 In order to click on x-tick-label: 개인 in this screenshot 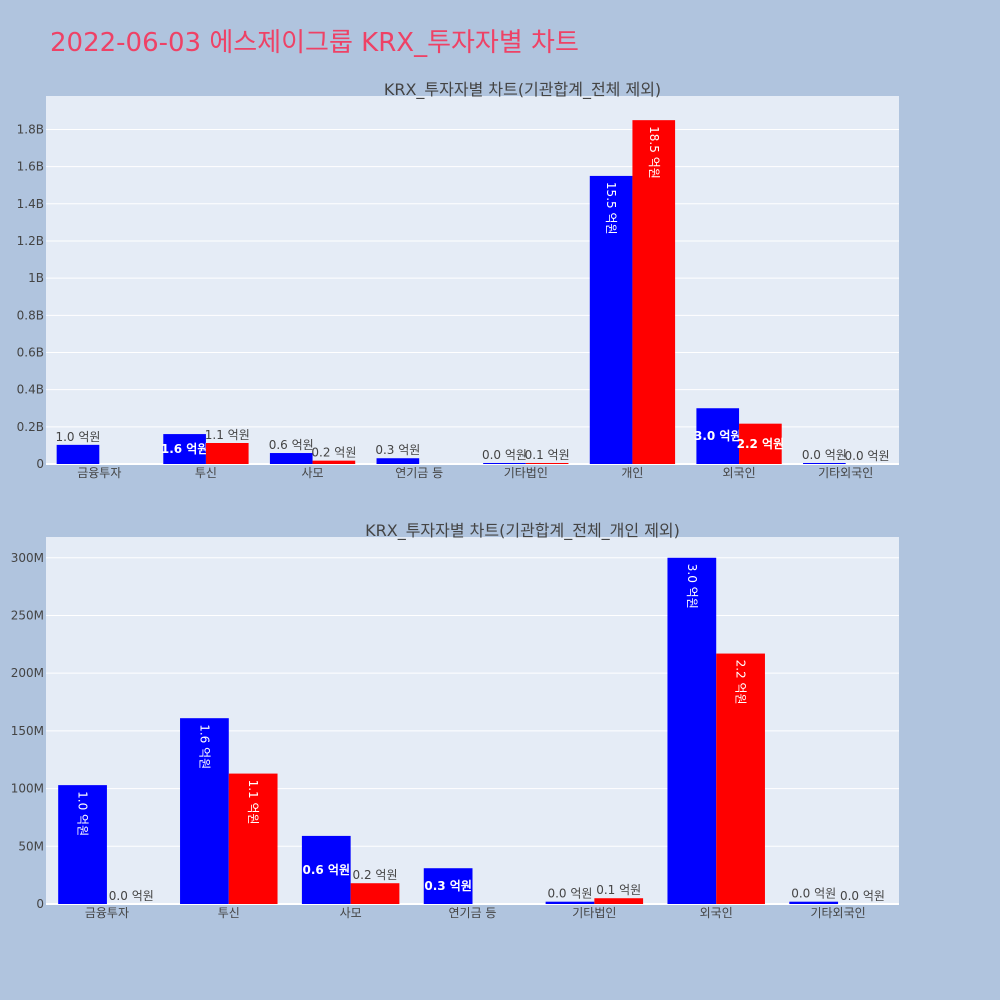, I will do `click(632, 473)`.